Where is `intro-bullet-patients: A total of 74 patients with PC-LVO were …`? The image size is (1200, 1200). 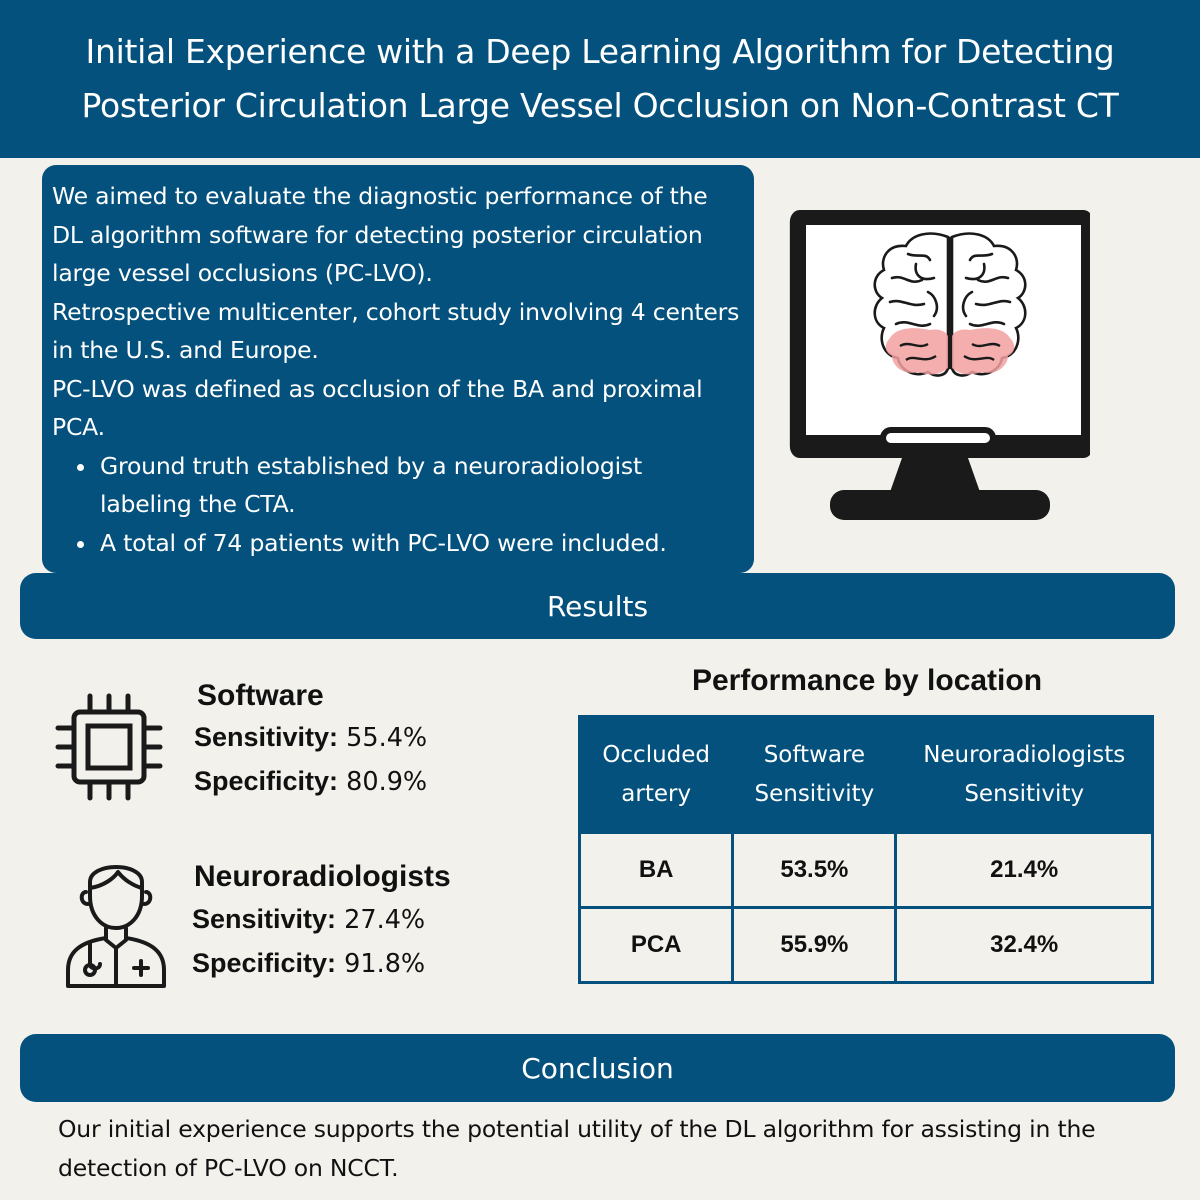 intro-bullet-patients: A total of 74 patients with PC-LVO were … is located at coordinates (419, 543).